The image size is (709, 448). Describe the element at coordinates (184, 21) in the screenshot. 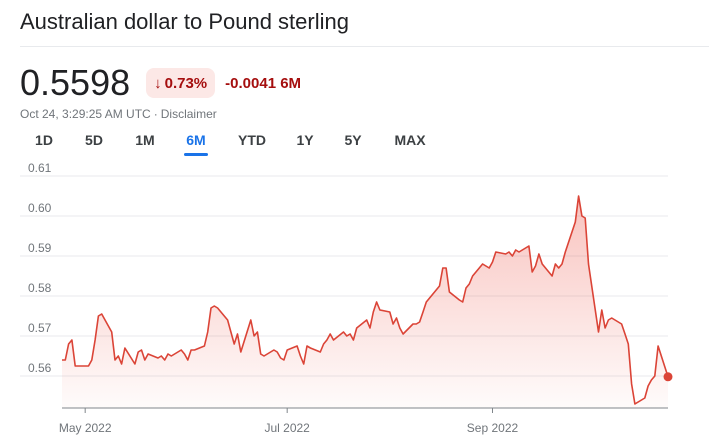

I see `page-title: Australian dollar to Pound sterling` at that location.